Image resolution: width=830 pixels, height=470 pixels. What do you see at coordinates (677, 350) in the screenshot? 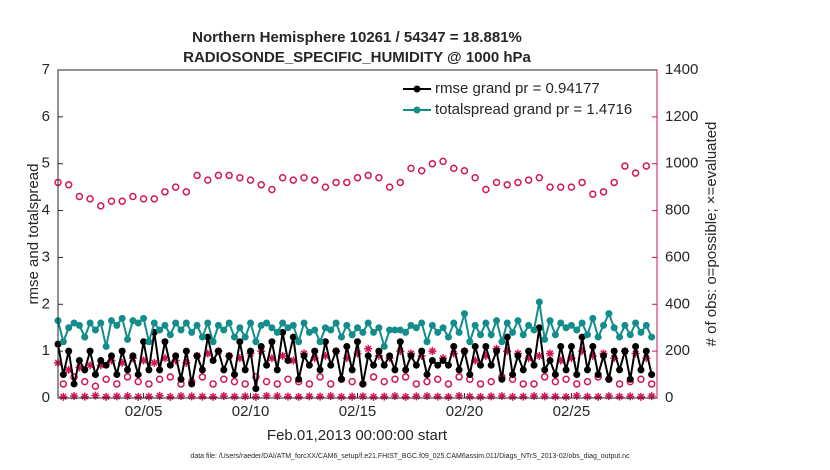
I see `y2-tick-label: 200` at bounding box center [677, 350].